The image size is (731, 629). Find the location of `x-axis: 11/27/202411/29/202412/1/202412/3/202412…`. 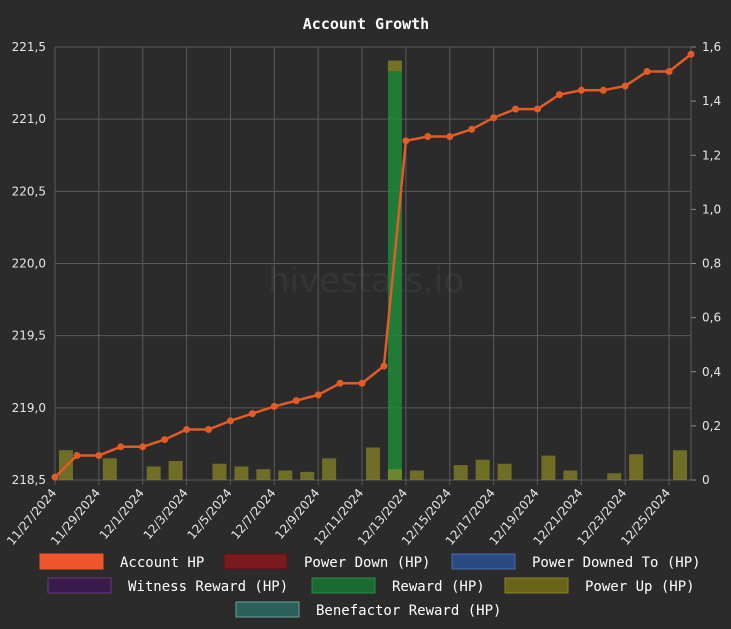

x-axis: 11/27/202411/29/202412/1/202412/3/202412… is located at coordinates (338, 517).